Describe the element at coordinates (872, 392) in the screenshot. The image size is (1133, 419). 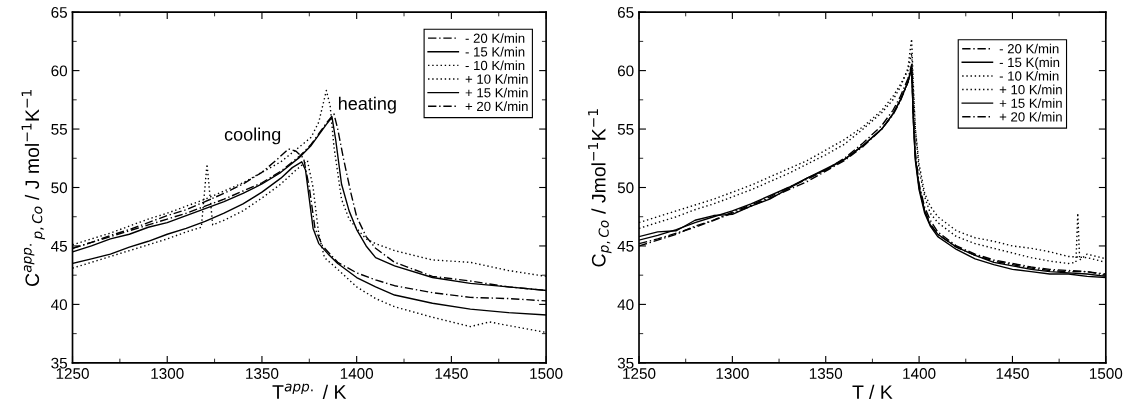
I see `x-axis-title: T / K` at that location.